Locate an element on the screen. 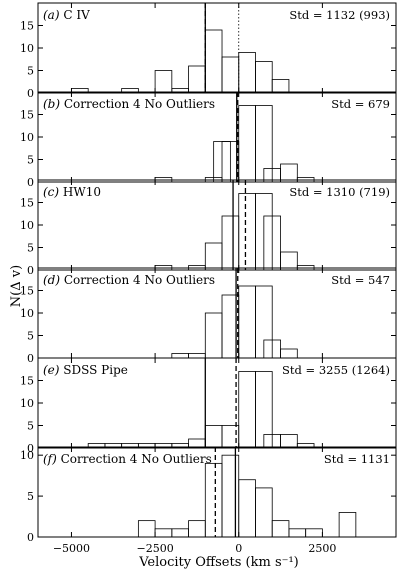 The image size is (400, 572). panel-label: (c) HW10 is located at coordinates (72, 192).